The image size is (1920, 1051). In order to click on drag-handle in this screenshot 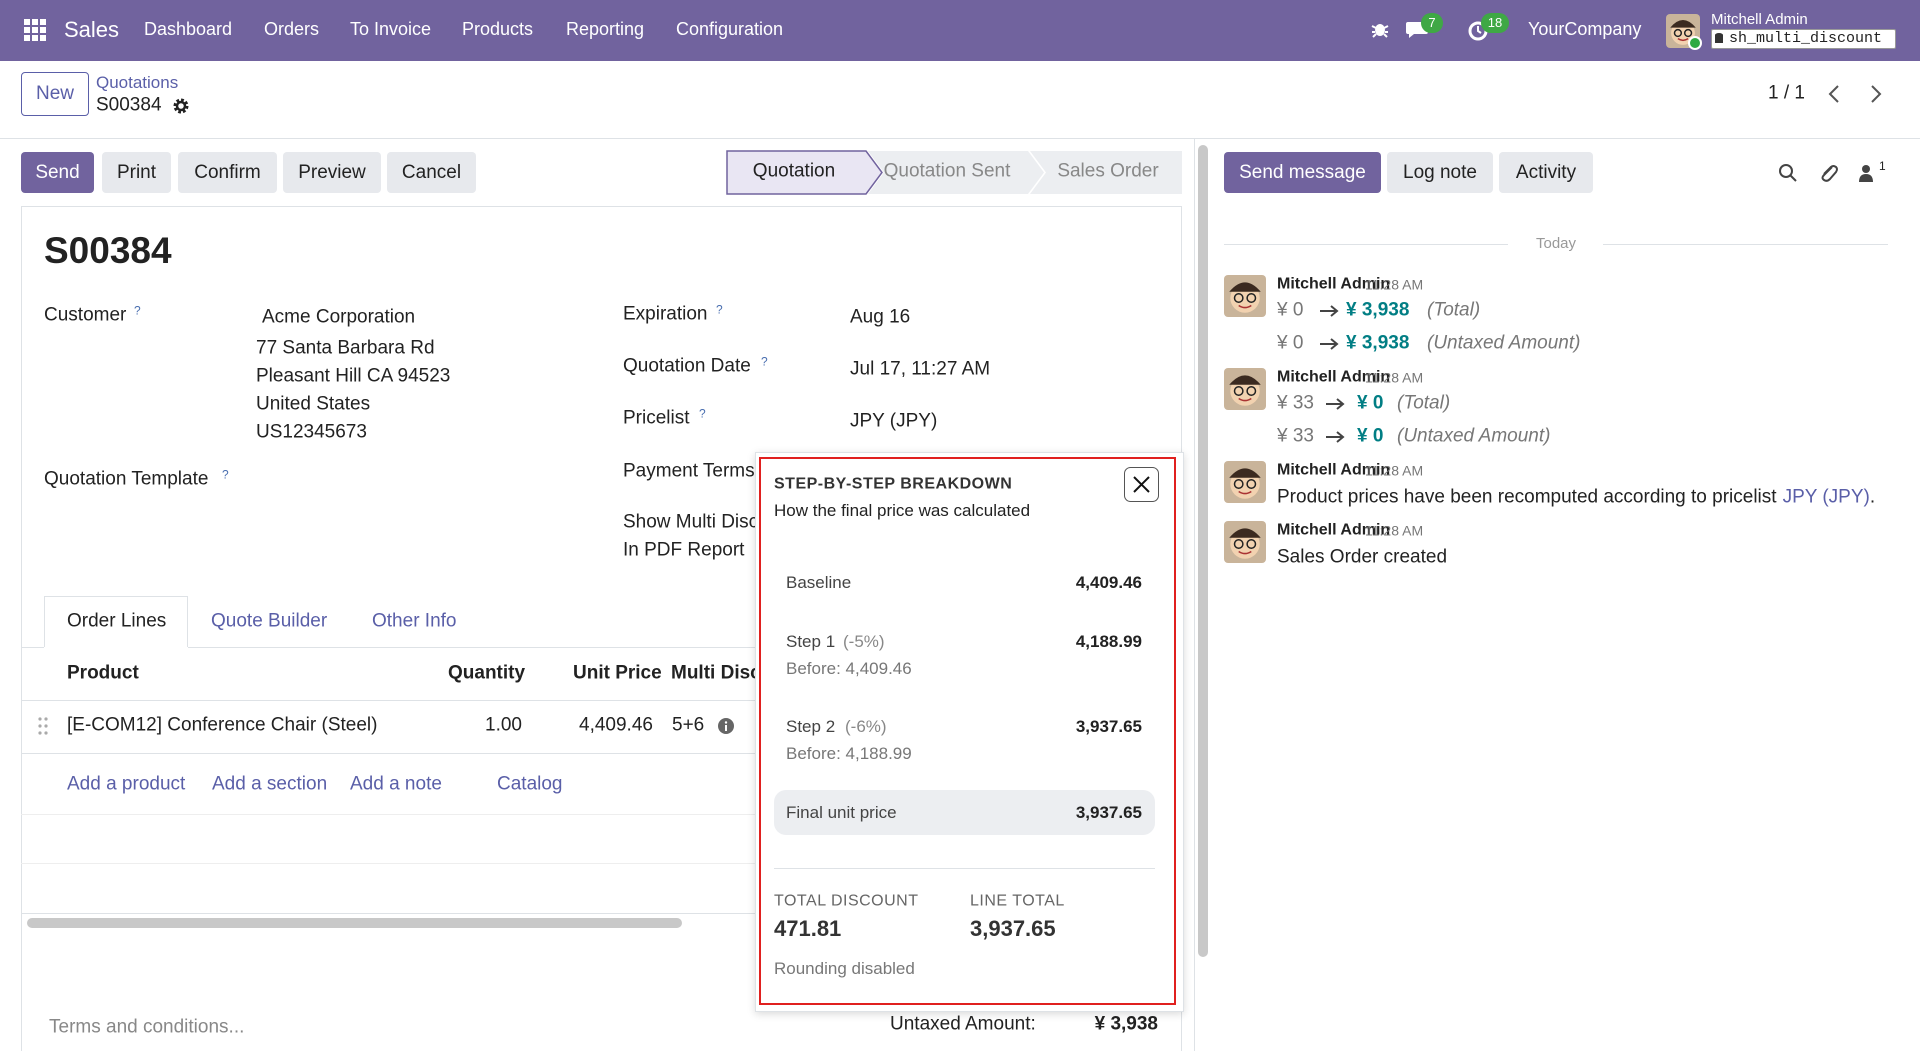, I will do `click(43, 726)`.